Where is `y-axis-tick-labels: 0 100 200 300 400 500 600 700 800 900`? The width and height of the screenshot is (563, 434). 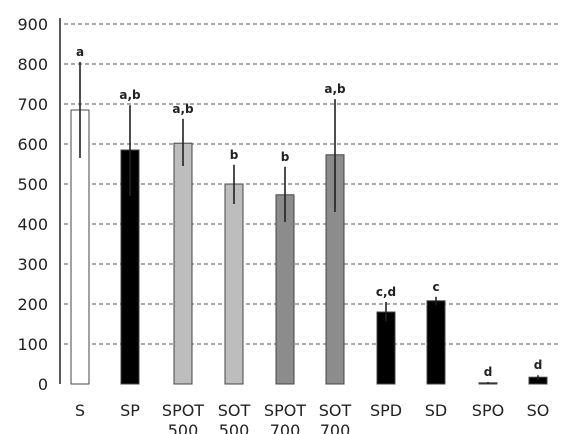 y-axis-tick-labels: 0 100 200 300 400 500 600 700 800 900 is located at coordinates (32, 204).